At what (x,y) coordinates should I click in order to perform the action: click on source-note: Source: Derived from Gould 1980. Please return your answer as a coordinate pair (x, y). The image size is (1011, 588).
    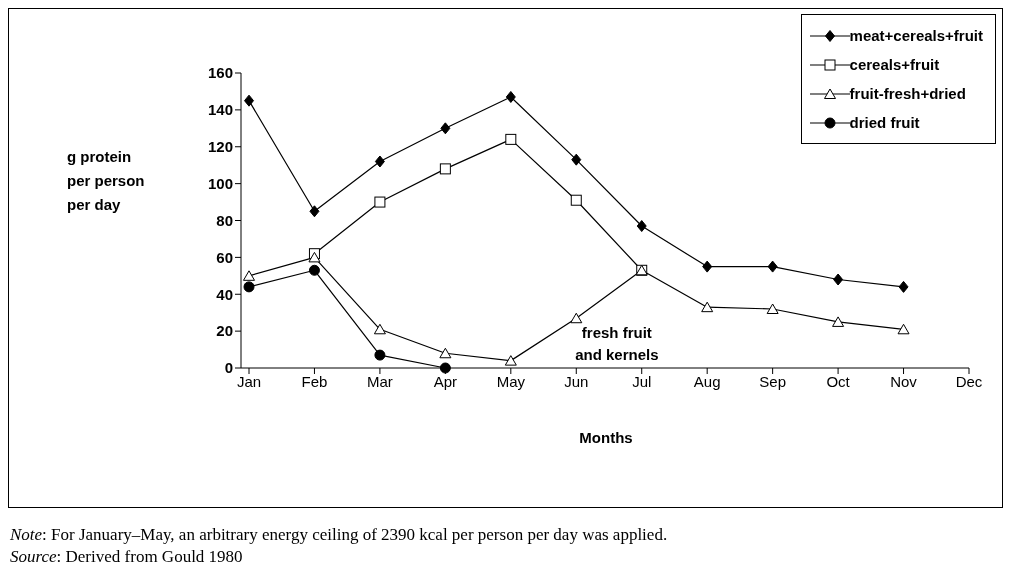
    Looking at the image, I should click on (127, 557).